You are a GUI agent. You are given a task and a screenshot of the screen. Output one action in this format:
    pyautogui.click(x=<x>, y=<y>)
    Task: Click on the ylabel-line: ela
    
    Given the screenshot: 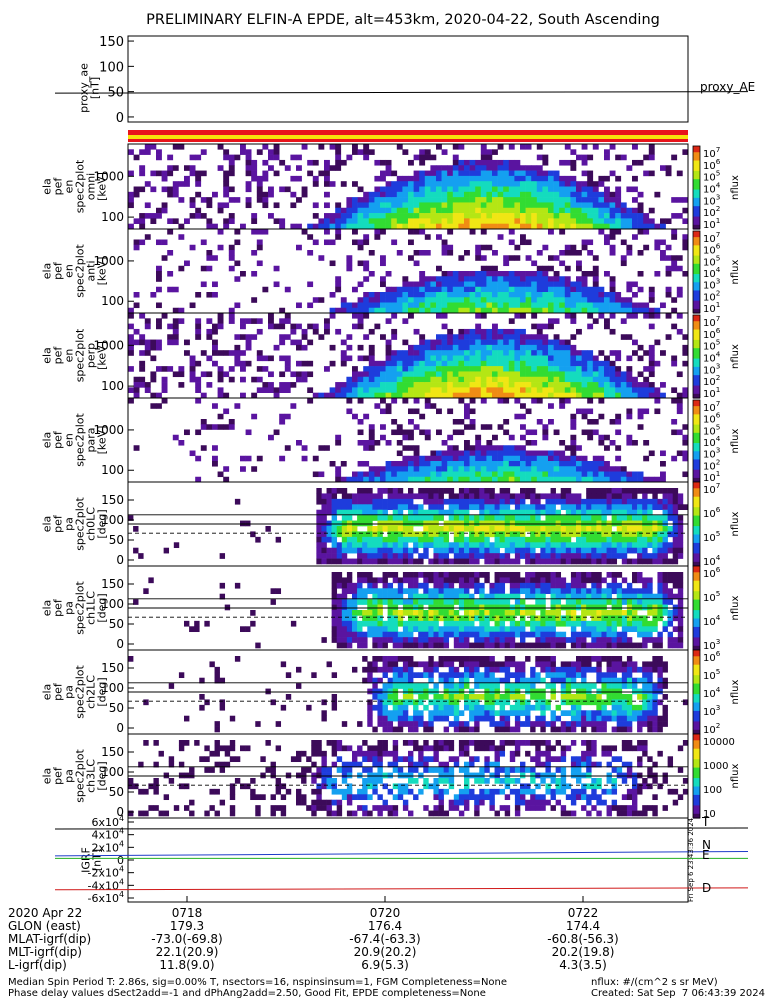 What is the action you would take?
    pyautogui.click(x=47, y=271)
    